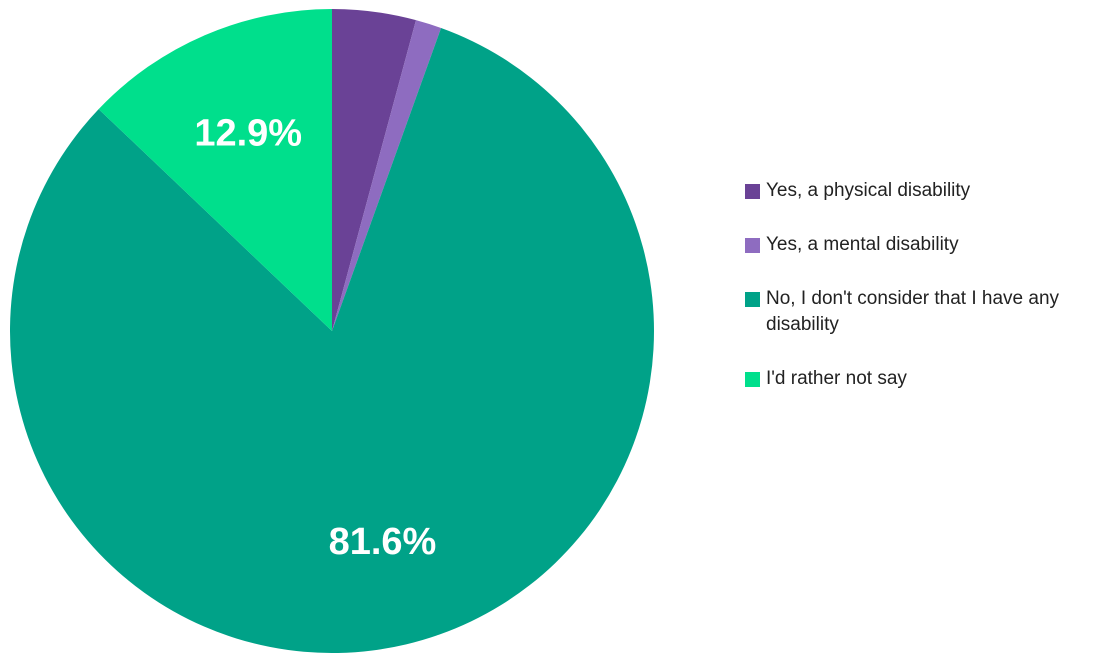 The width and height of the screenshot is (1114, 653). I want to click on legend-label: I'd rather not say, so click(836, 378).